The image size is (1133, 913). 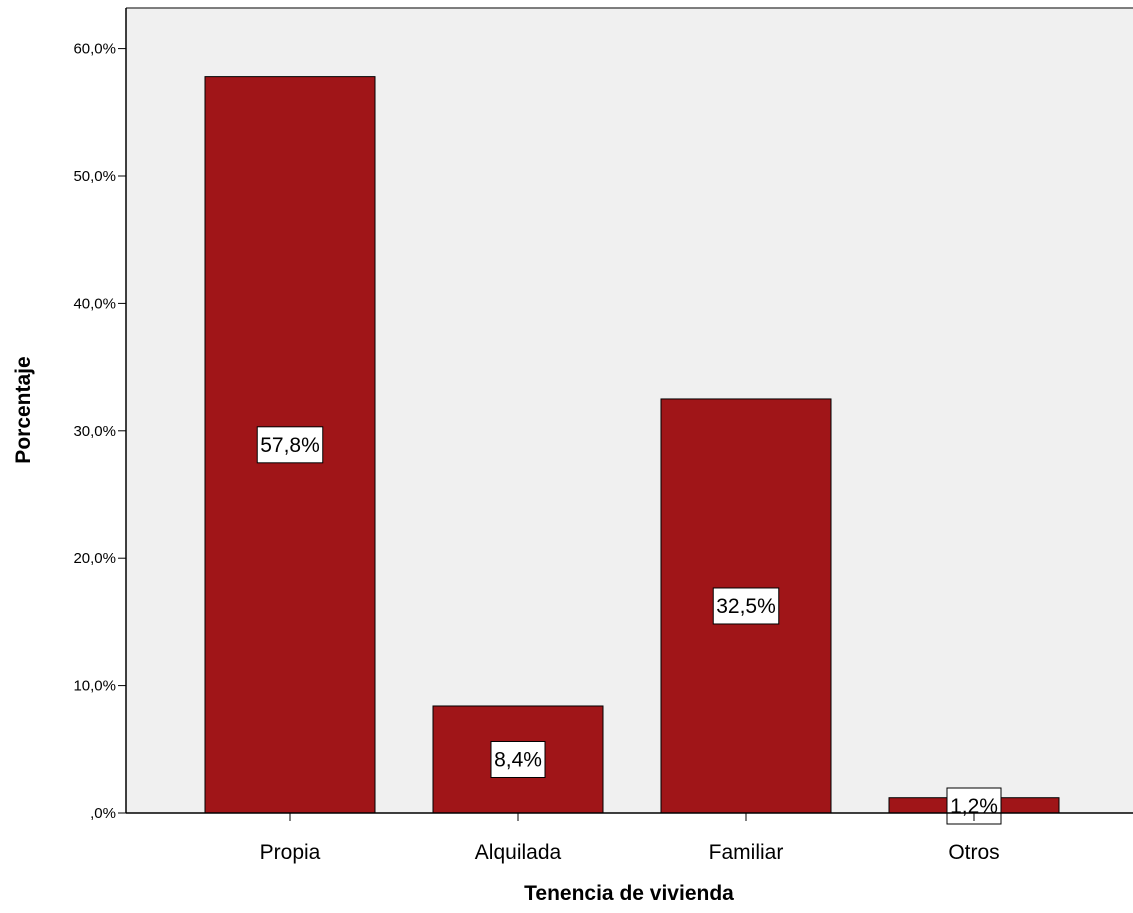 I want to click on y-ticks-group: ,0% 10,0% 20,0% 30,0% 40,0% 50,0% 60,0%, so click(x=99, y=431).